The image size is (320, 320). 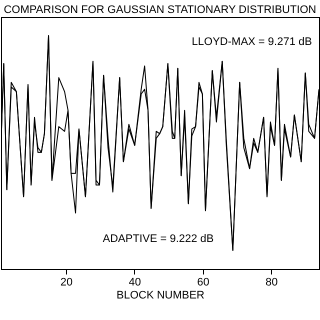 What do you see at coordinates (134, 282) in the screenshot?
I see `x-tick-label: 40` at bounding box center [134, 282].